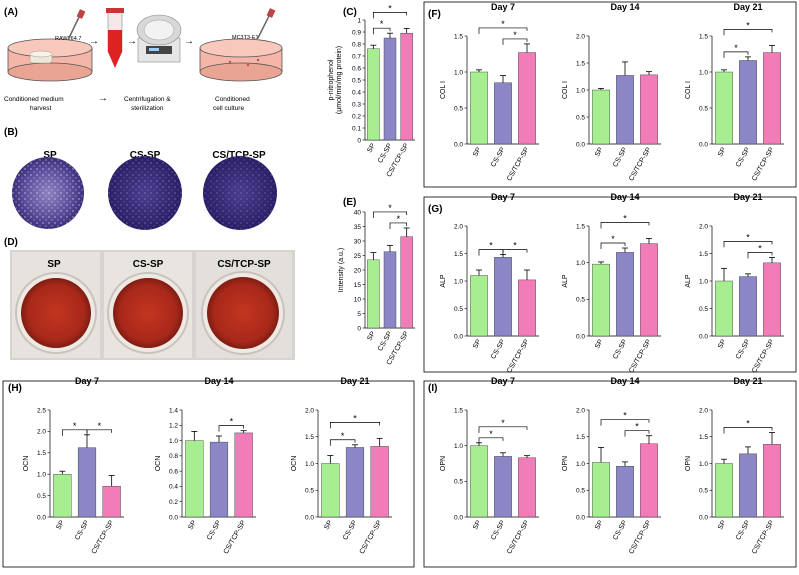  What do you see at coordinates (294, 464) in the screenshot?
I see `y-axis-label: OCN` at bounding box center [294, 464].